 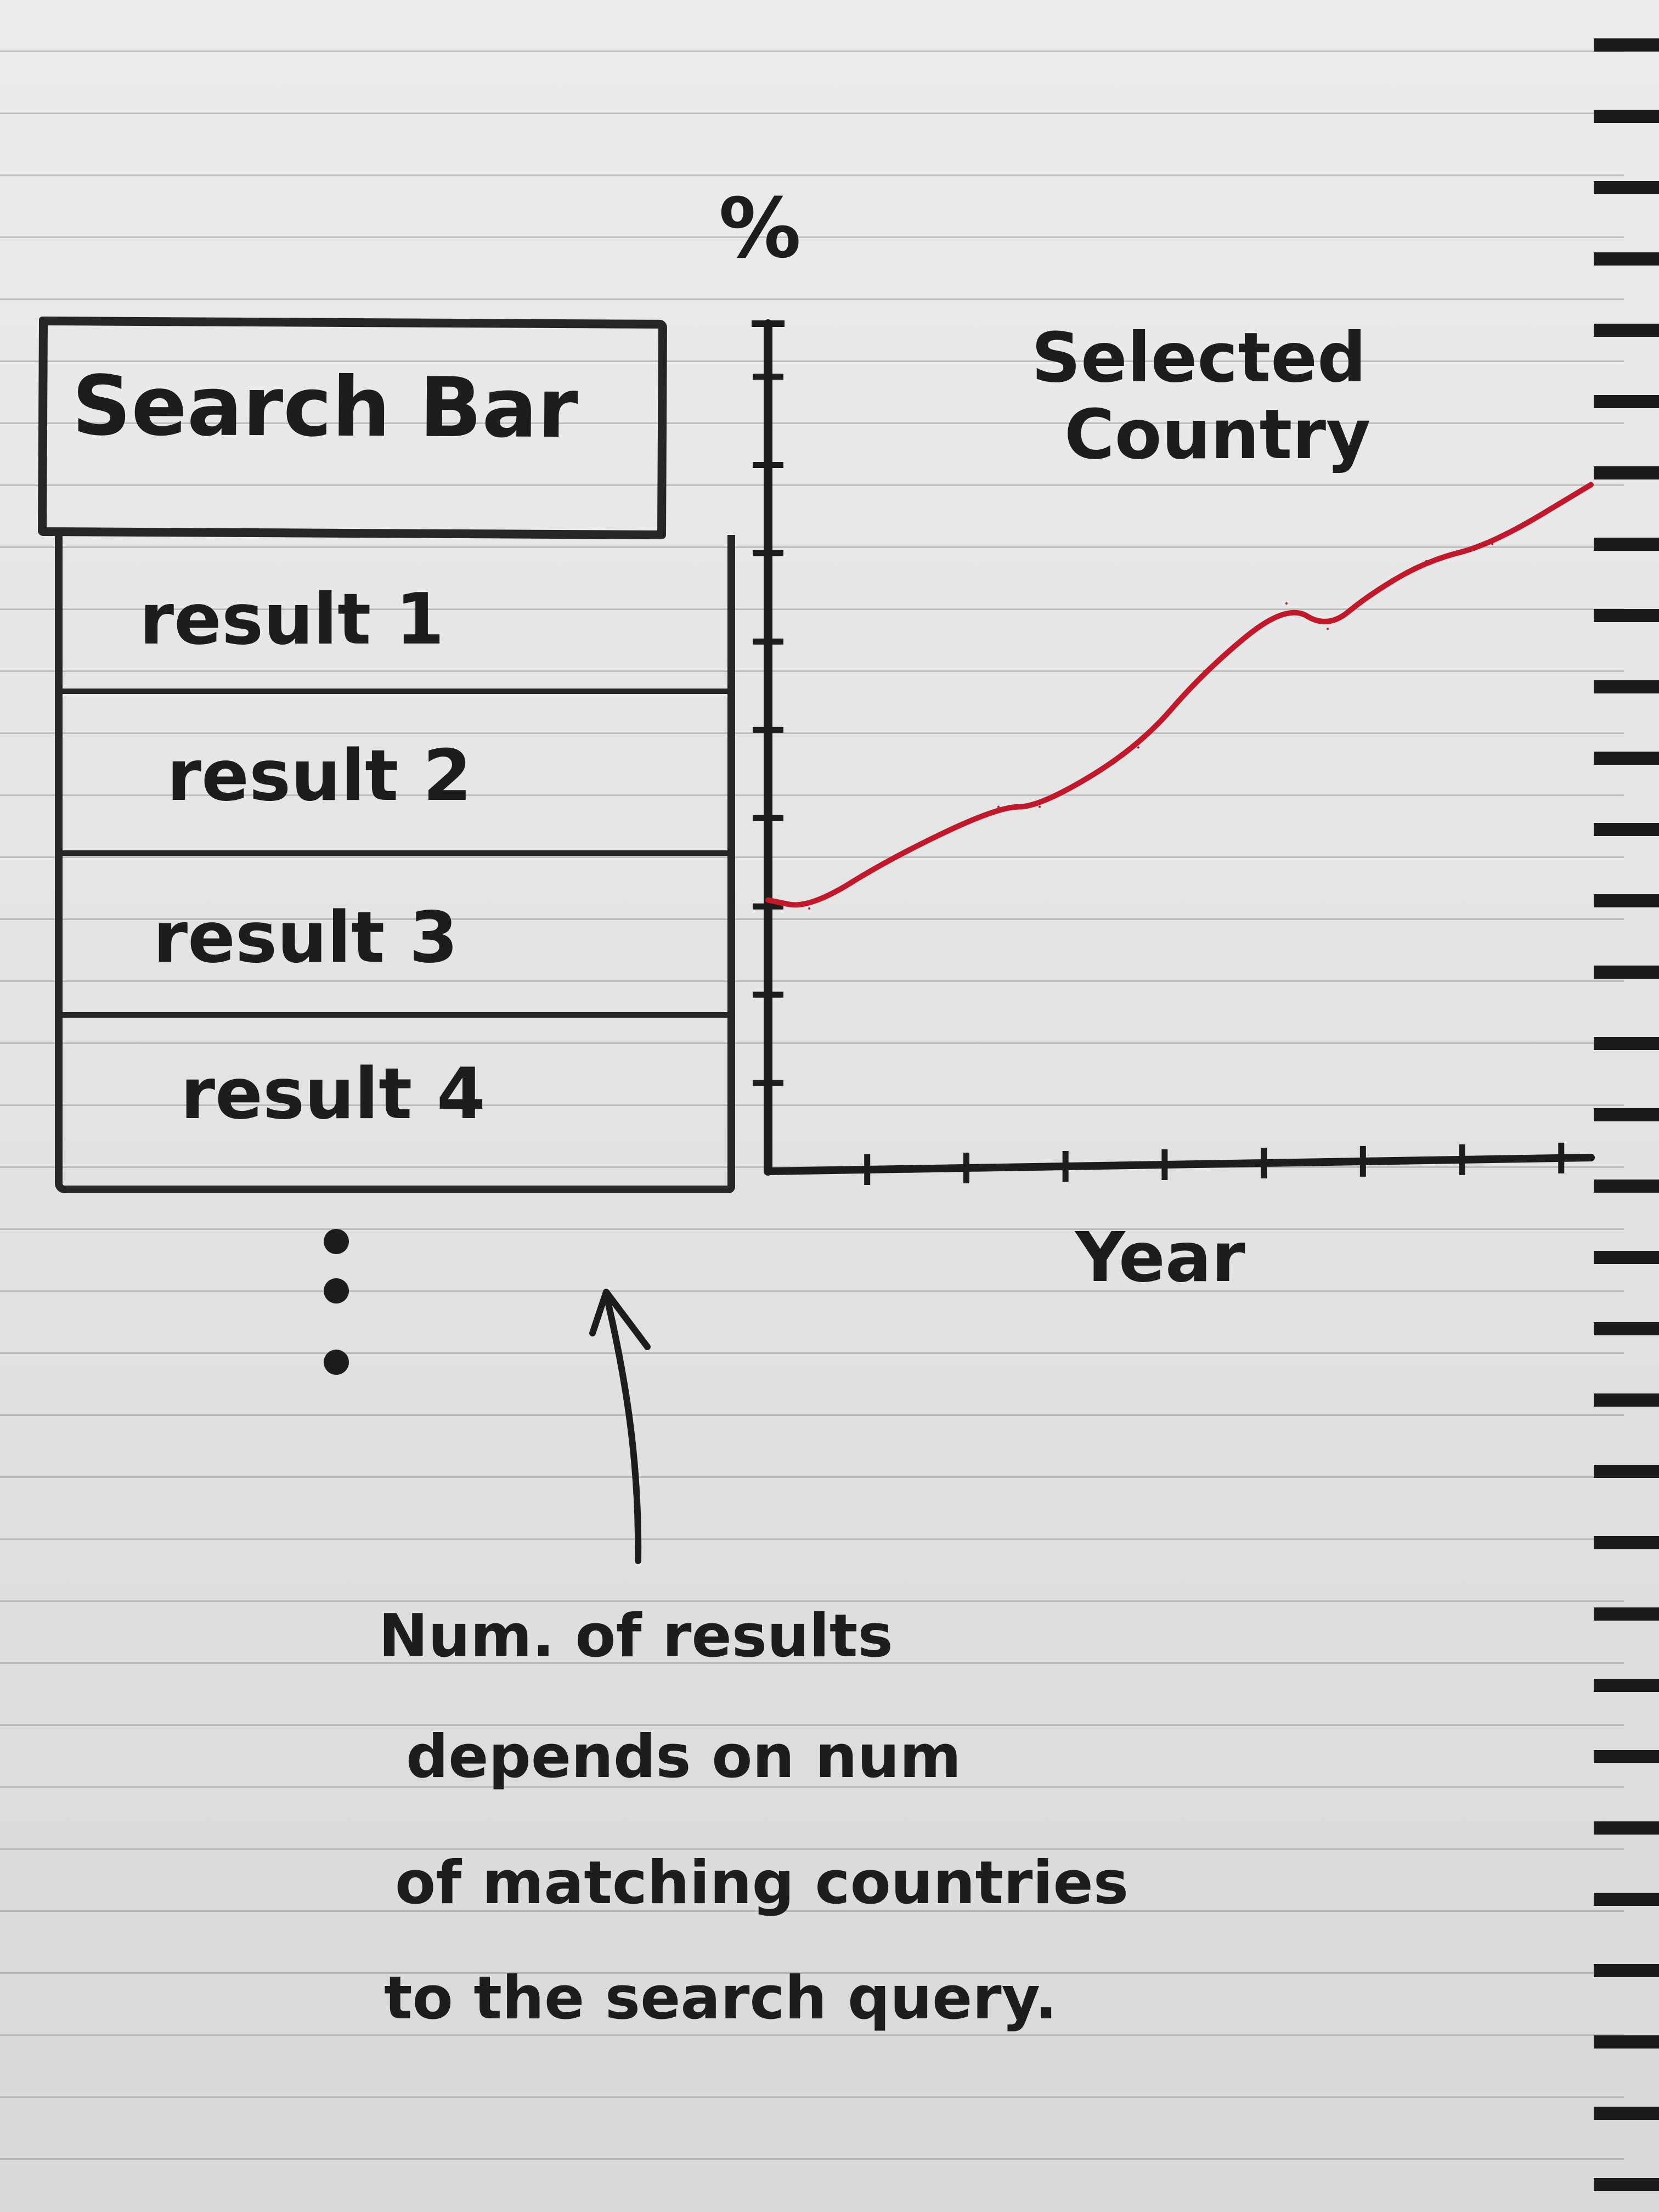 I want to click on chart-title-line-2: Country, so click(x=1218, y=435).